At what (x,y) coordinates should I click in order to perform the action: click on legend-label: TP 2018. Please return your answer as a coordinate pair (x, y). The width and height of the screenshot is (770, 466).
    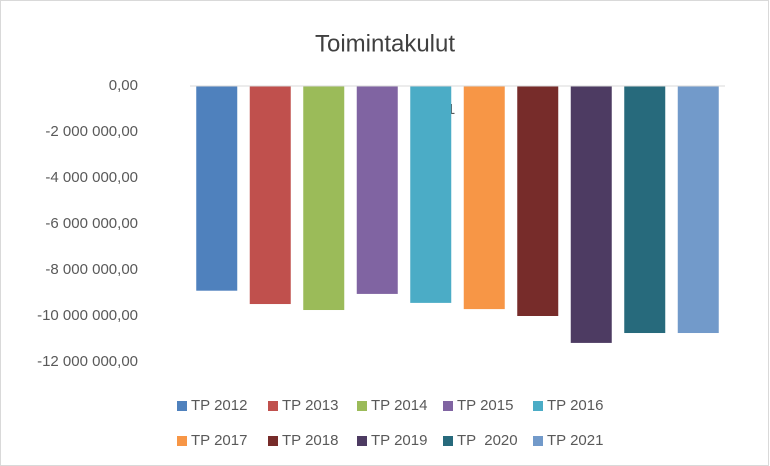
    Looking at the image, I should click on (310, 440).